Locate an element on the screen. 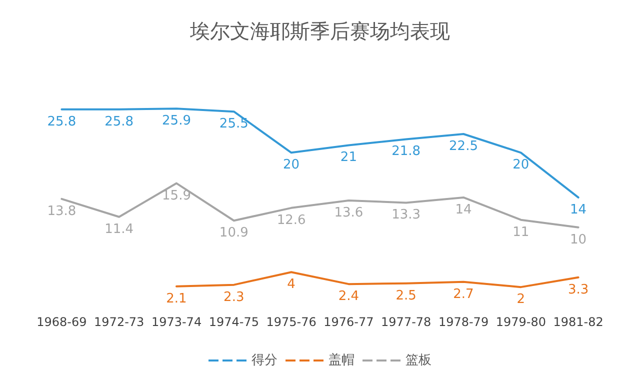  x-tick-label: 1981-82 is located at coordinates (578, 322).